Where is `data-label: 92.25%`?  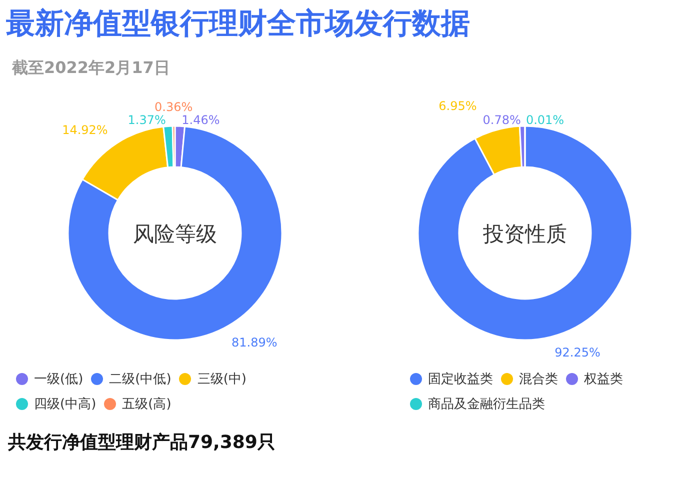 data-label: 92.25% is located at coordinates (577, 352).